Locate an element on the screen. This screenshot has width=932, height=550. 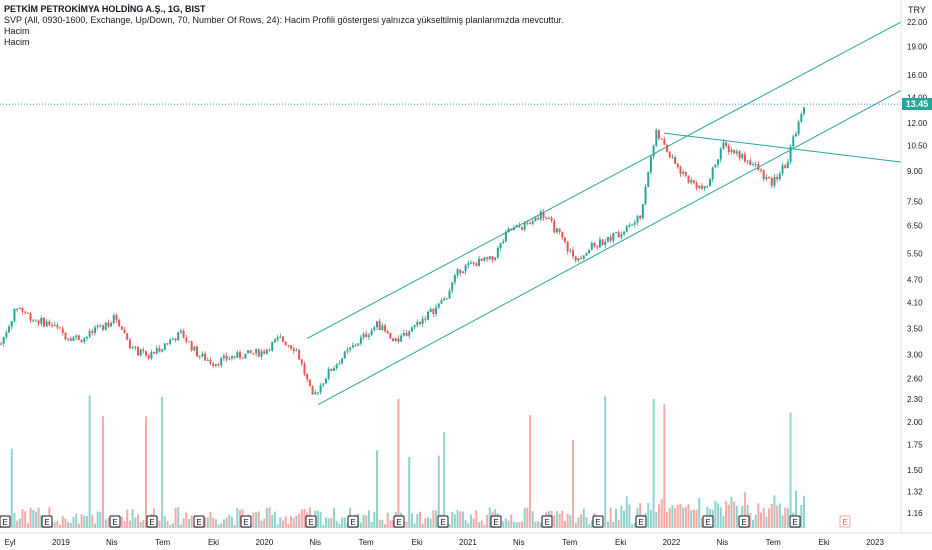
legend-volume-1: Hacim is located at coordinates (17, 31).